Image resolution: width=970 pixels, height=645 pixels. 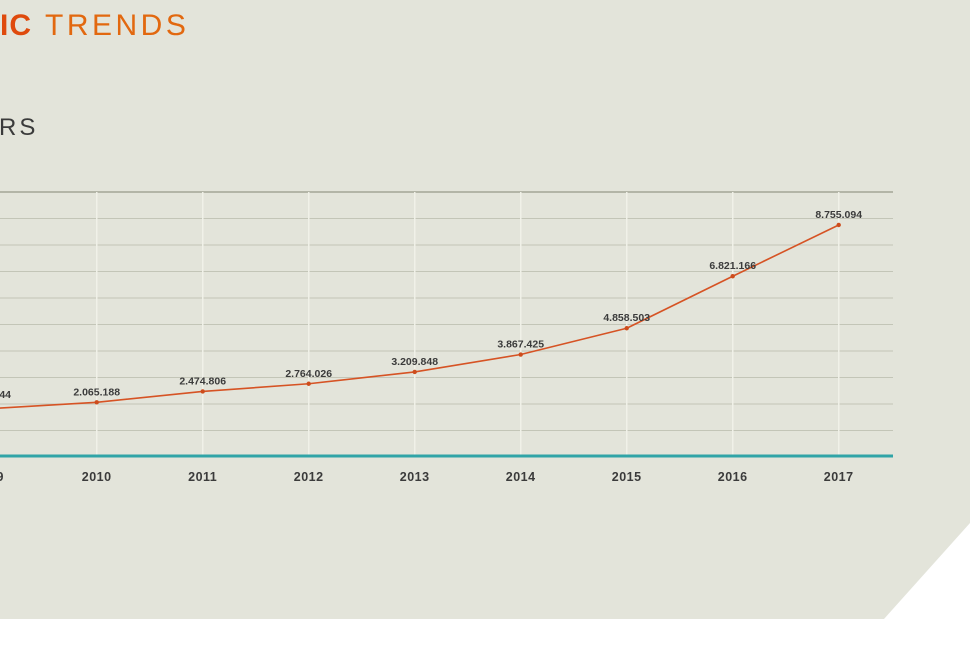 What do you see at coordinates (839, 477) in the screenshot?
I see `x-tick-label: 2017` at bounding box center [839, 477].